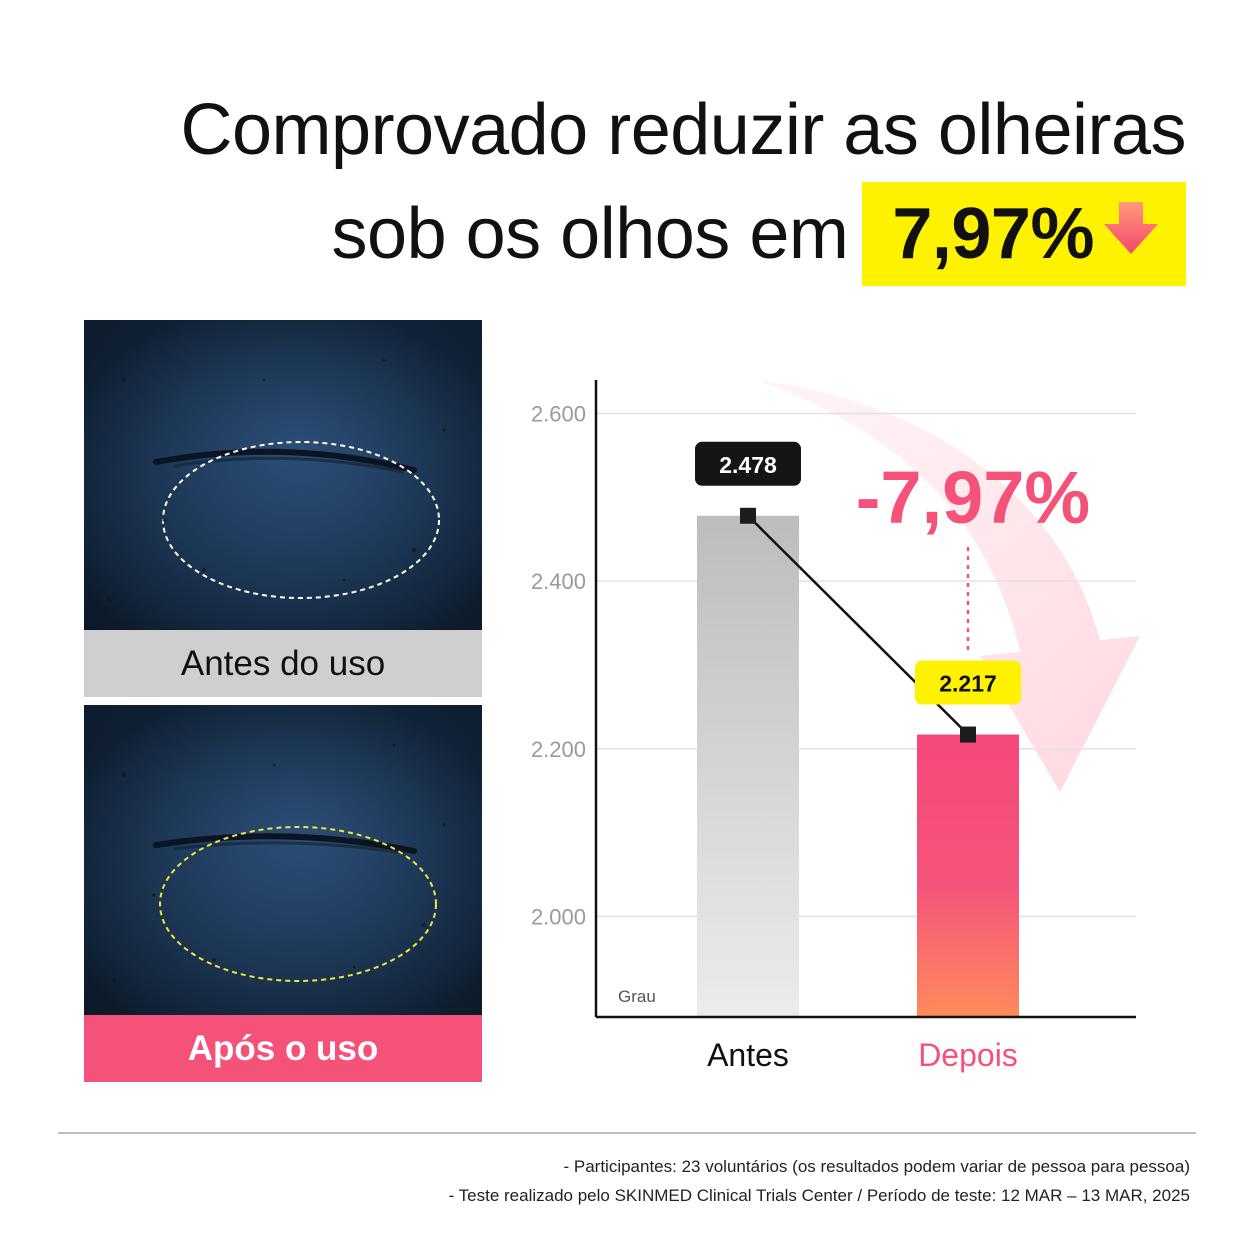  I want to click on headline-line-2: sob os olhos em 7,97%, so click(626, 234).